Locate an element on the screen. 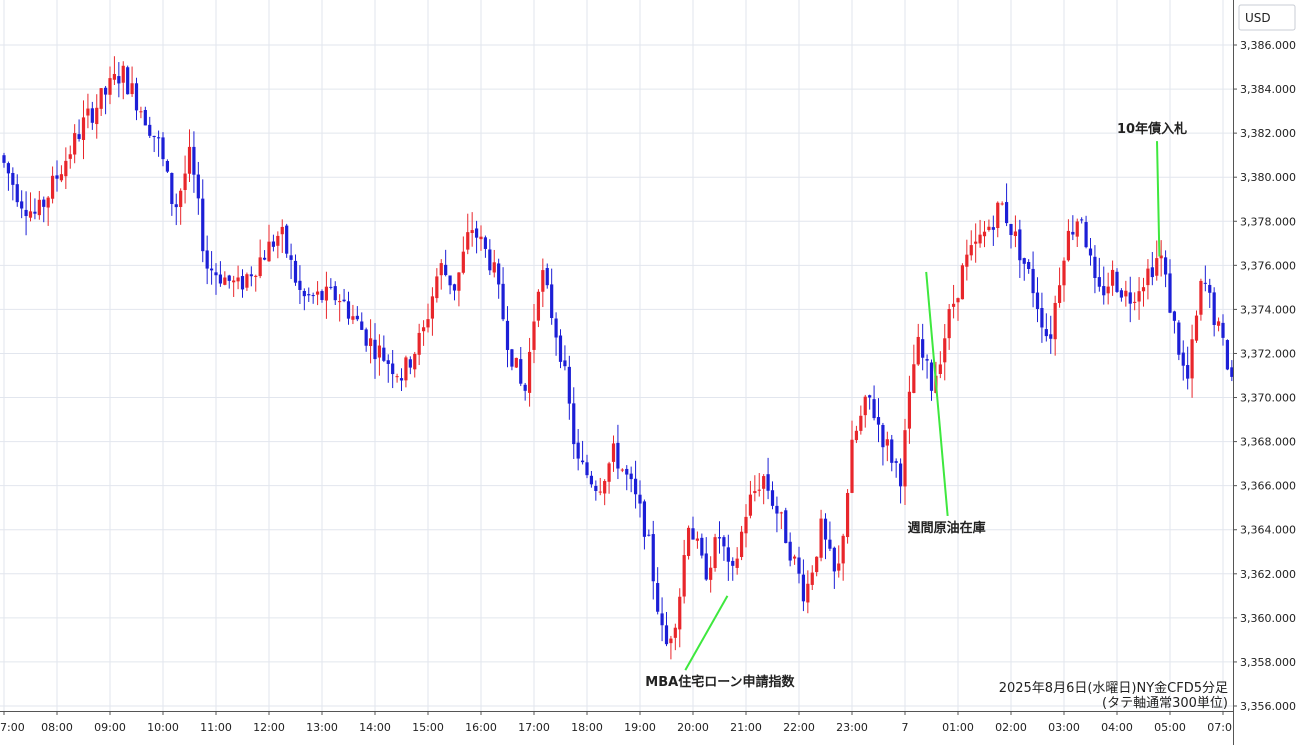  y-tick-label: 3,384.000 is located at coordinates (1268, 89).